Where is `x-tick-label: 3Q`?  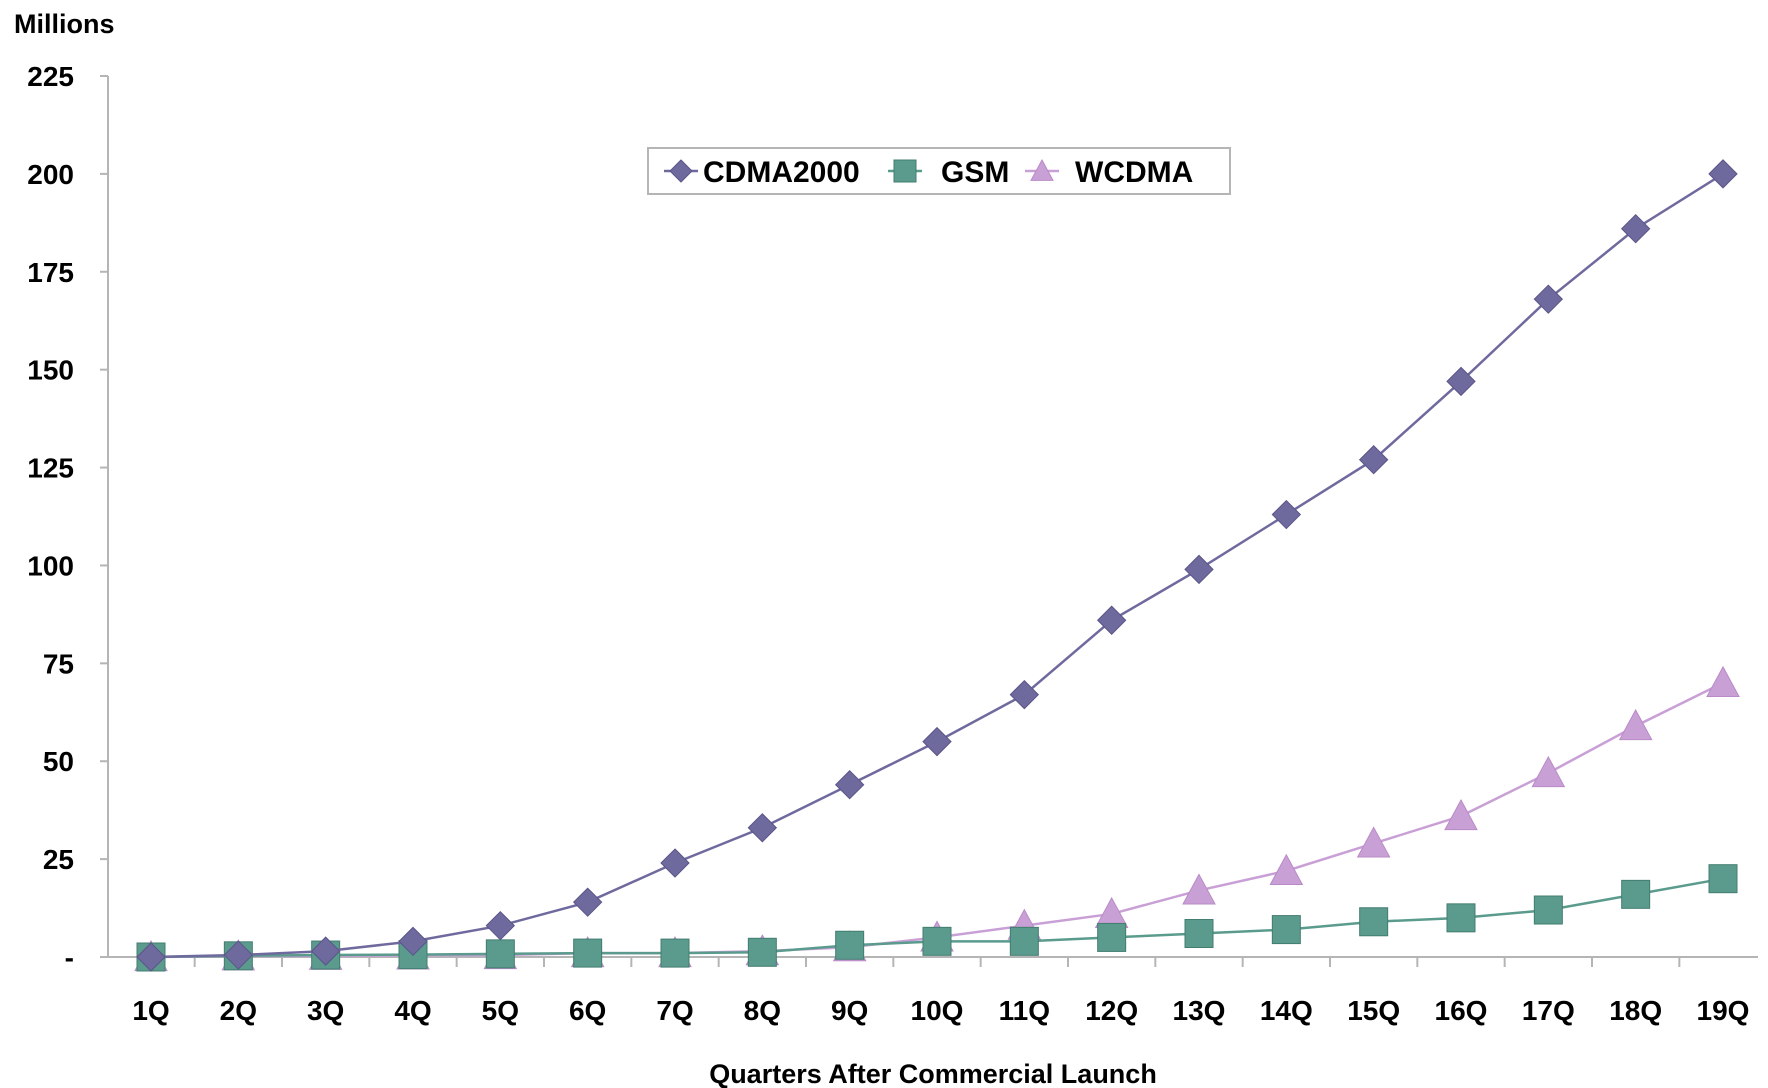
x-tick-label: 3Q is located at coordinates (325, 1010).